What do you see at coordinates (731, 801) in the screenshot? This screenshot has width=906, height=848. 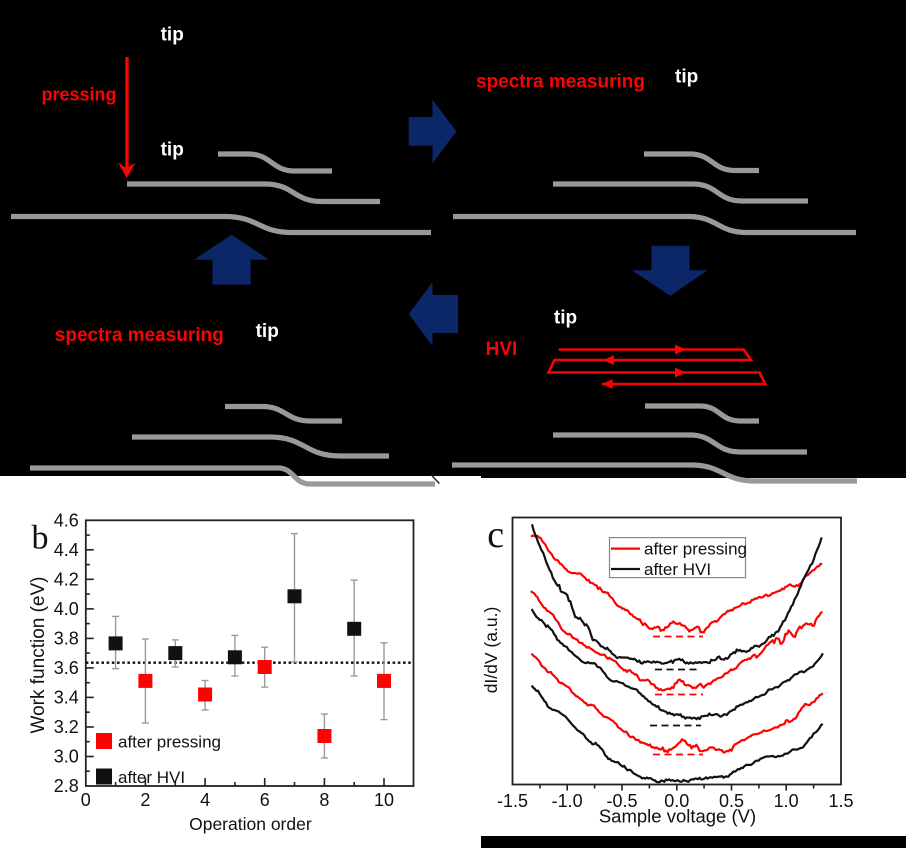 I see `svg-text: 0.5` at bounding box center [731, 801].